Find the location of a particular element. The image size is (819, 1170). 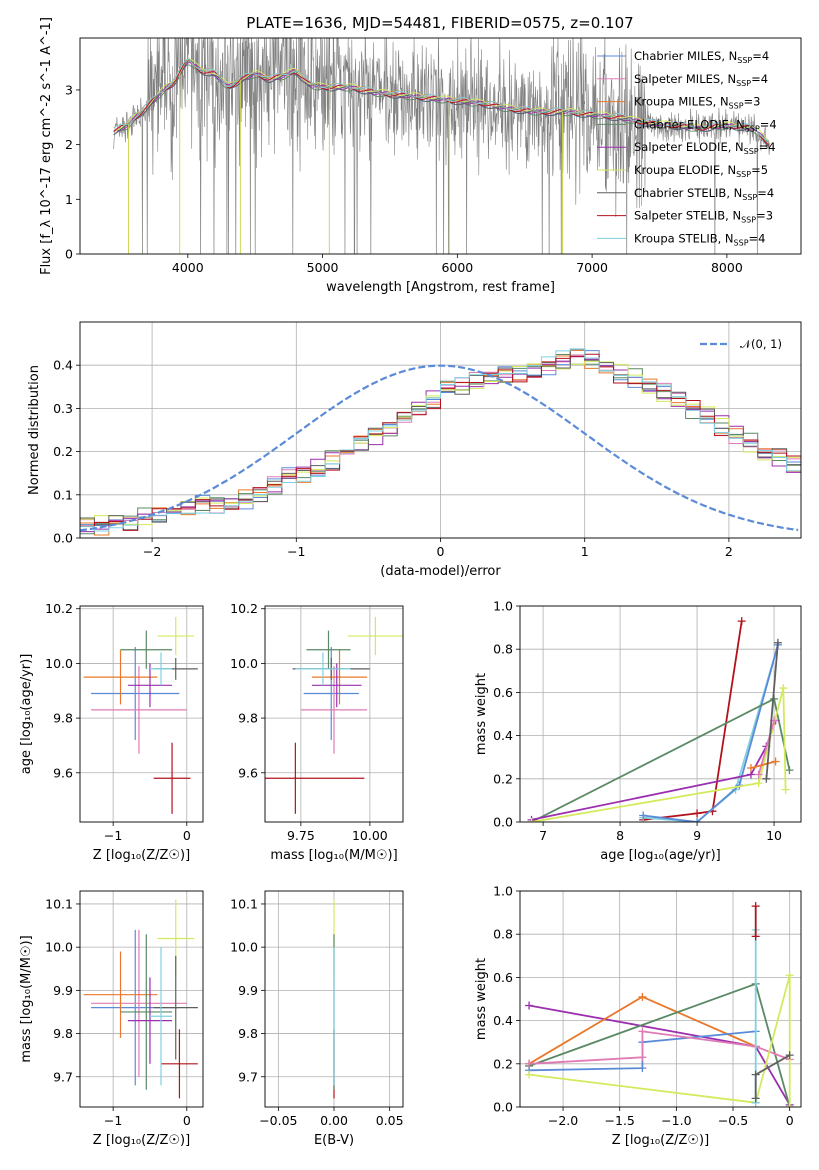

weight-marker-chabrier_elodie is located at coordinates (789, 770).